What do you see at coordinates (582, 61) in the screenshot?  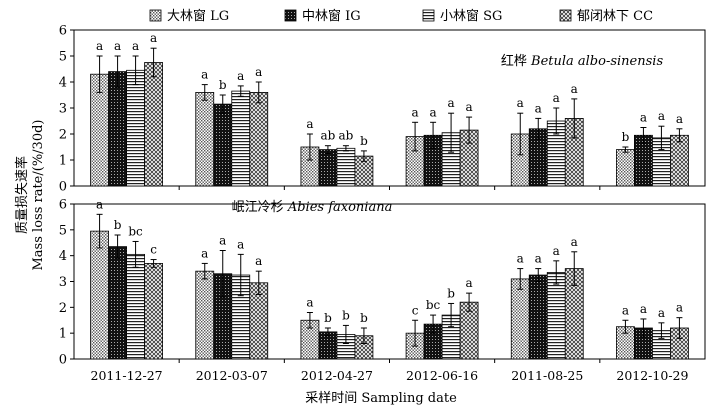 I see `upper-title: 红桦 Betula albo-sinensis` at bounding box center [582, 61].